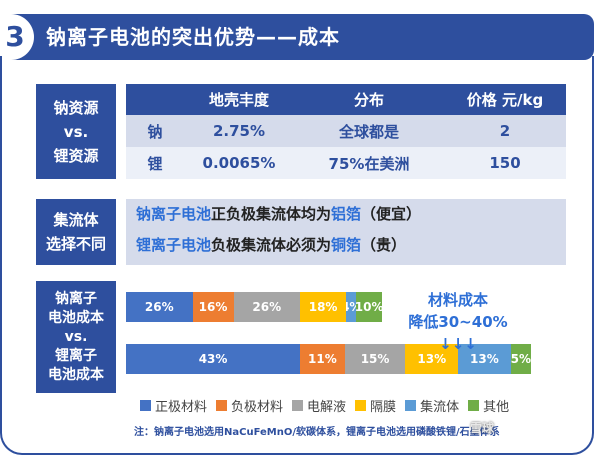 This screenshot has height=455, width=608. What do you see at coordinates (193, 37) in the screenshot?
I see `page-title: 钠离子电池的突出优势——成本` at bounding box center [193, 37].